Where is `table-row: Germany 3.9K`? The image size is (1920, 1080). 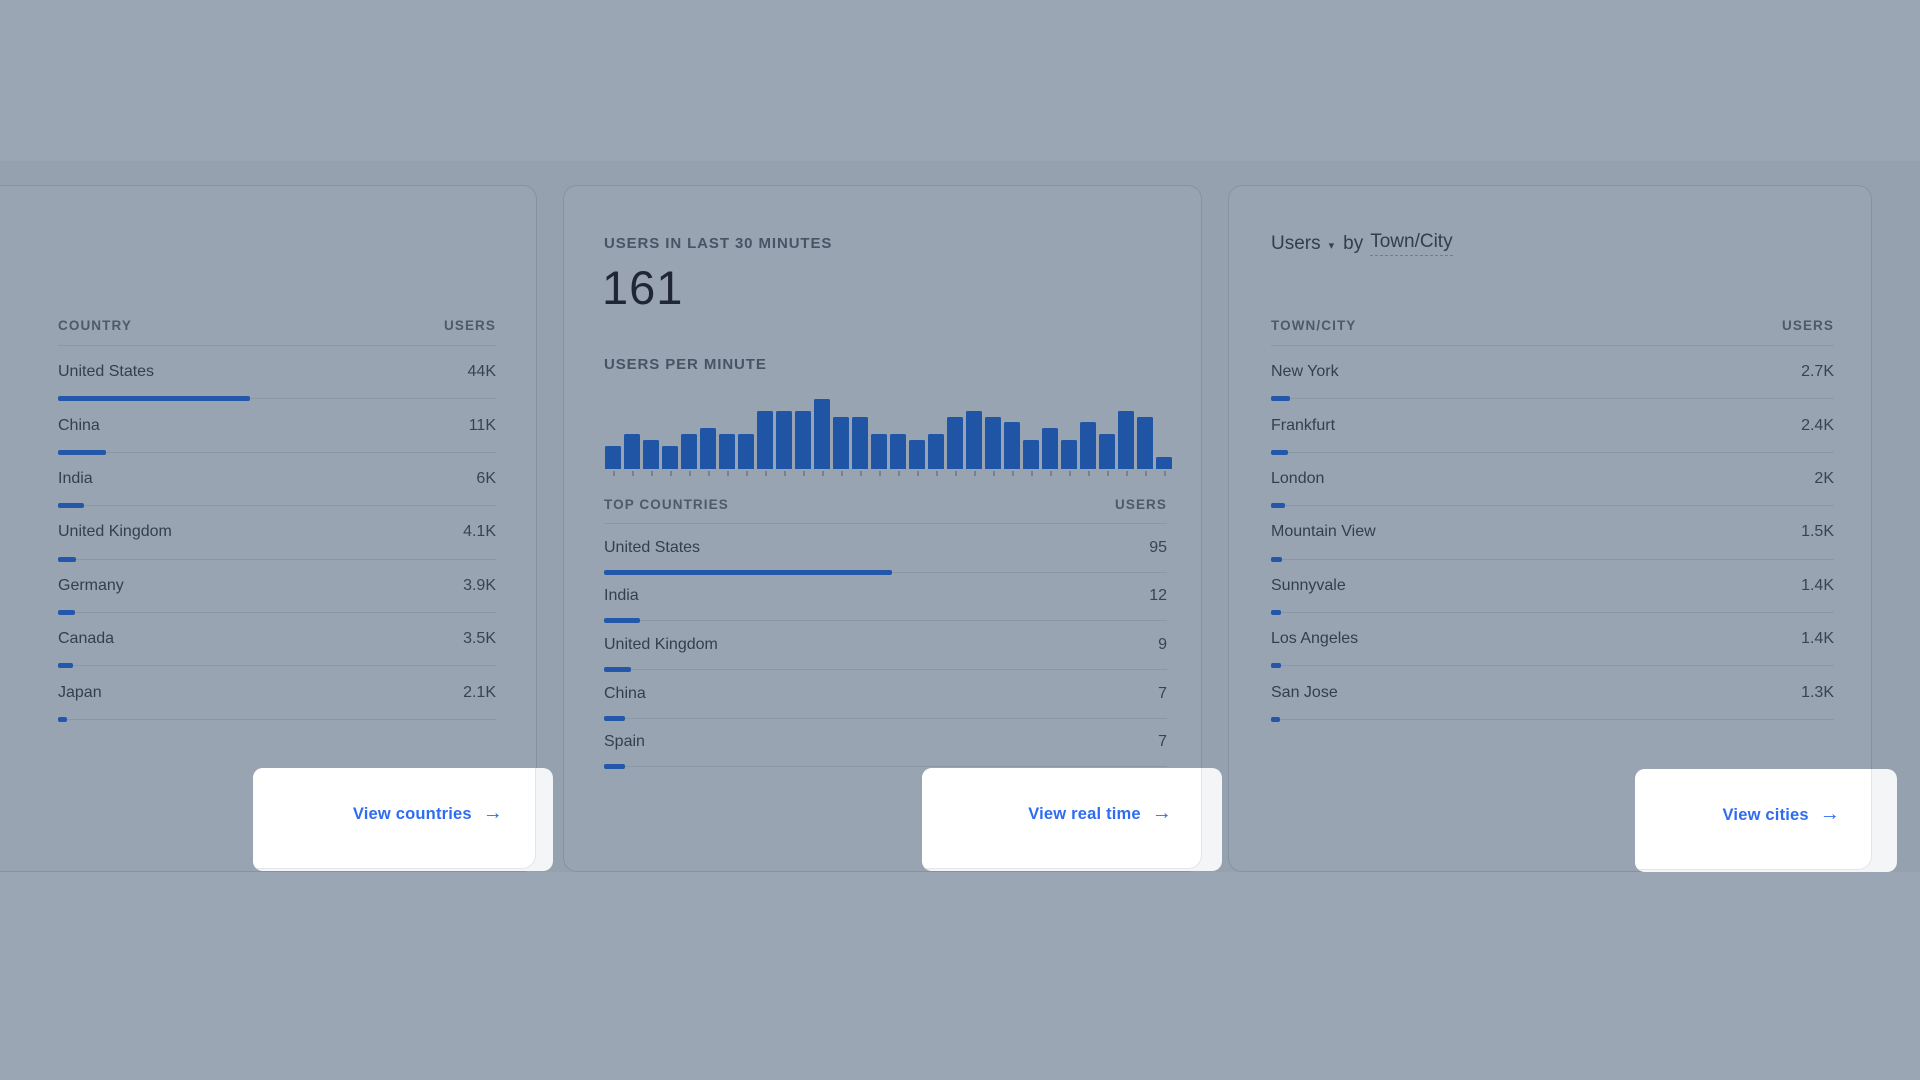 table-row: Germany 3.9K is located at coordinates (277, 587).